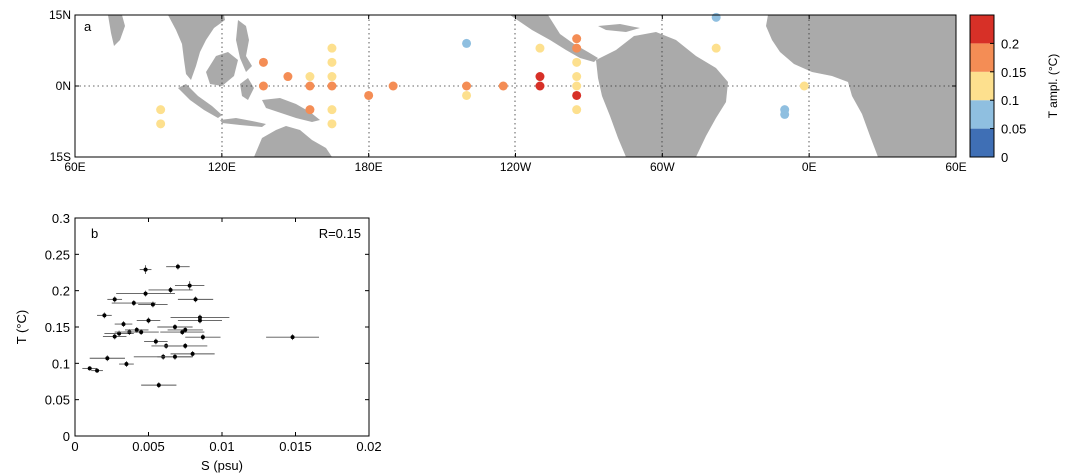  Describe the element at coordinates (662, 94) in the screenshot. I see `land-south-america` at that location.